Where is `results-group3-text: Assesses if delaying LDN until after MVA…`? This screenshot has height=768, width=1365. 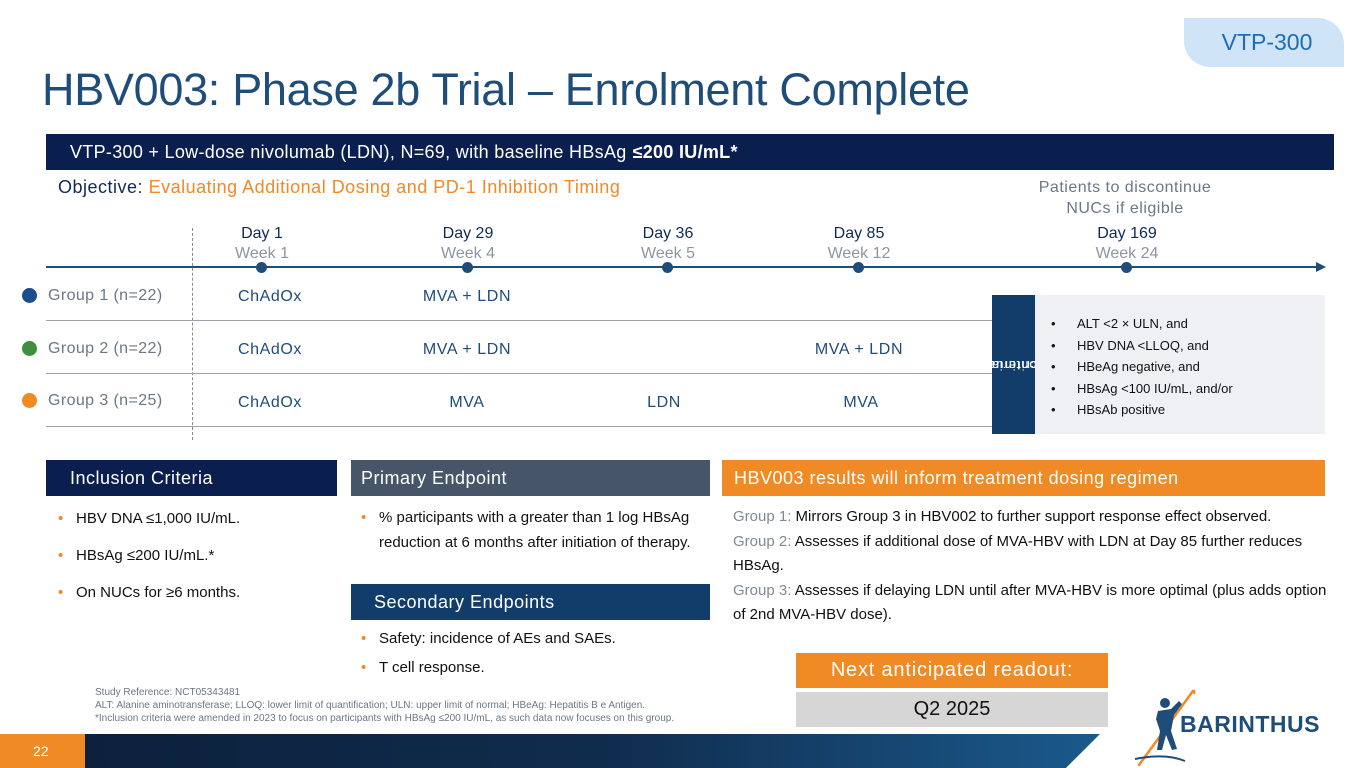 results-group3-text: Assesses if delaying LDN until after MVA… is located at coordinates (1030, 602).